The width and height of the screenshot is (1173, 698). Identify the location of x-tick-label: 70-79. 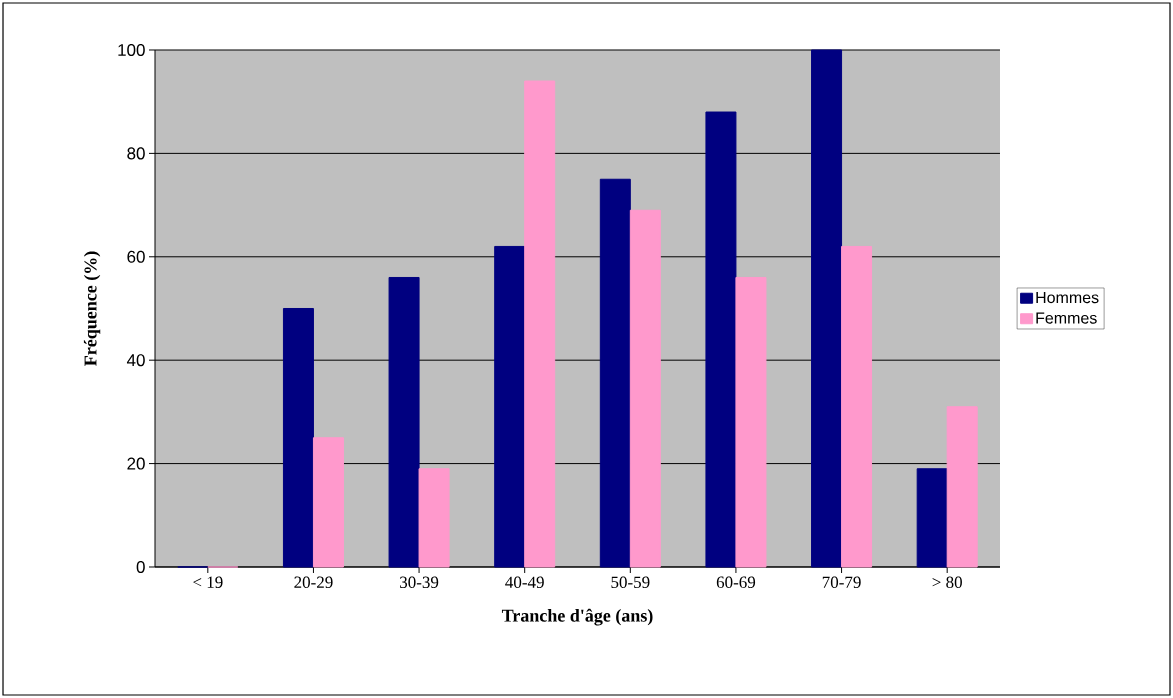
(841, 582).